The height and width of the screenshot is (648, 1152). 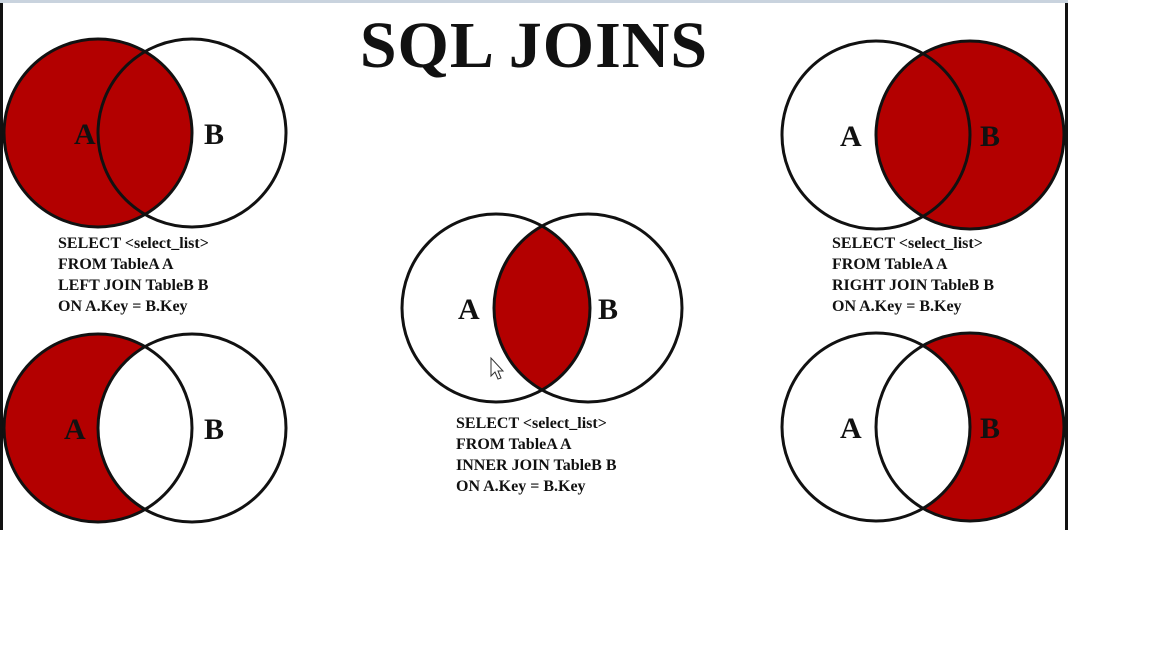 I want to click on left-border, so click(x=1, y=266).